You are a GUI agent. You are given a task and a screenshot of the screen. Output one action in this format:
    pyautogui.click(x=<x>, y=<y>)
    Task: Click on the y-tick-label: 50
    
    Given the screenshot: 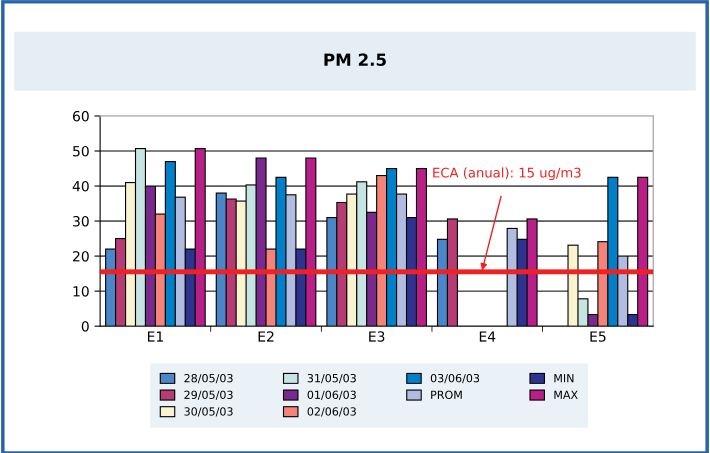 What is the action you would take?
    pyautogui.click(x=81, y=151)
    